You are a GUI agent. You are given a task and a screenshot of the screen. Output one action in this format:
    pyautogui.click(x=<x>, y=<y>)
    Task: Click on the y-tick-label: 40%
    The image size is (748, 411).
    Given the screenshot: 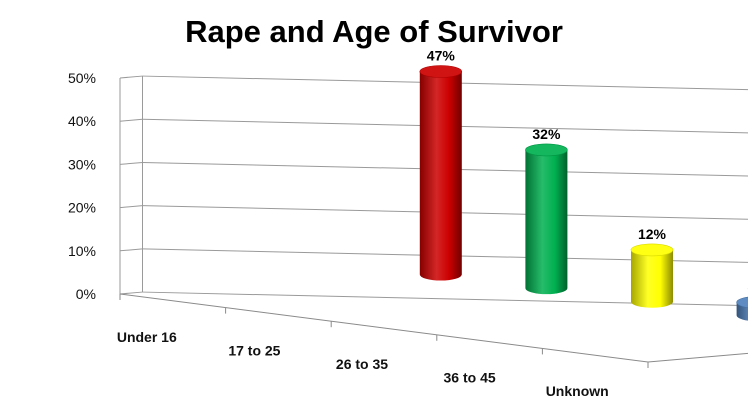 What is the action you would take?
    pyautogui.click(x=82, y=121)
    